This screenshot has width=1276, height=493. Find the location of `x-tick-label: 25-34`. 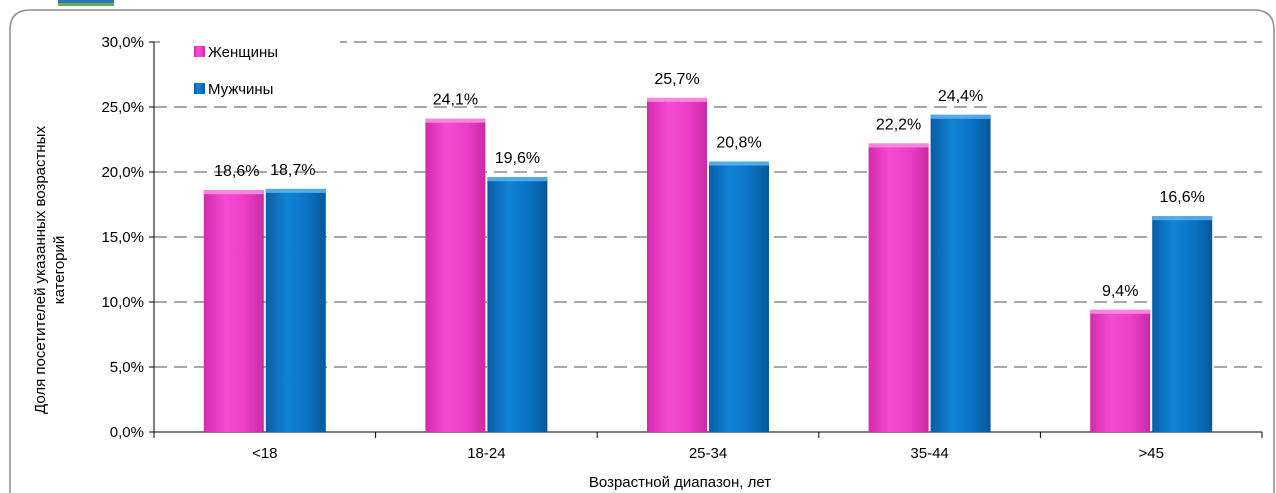

x-tick-label: 25-34 is located at coordinates (708, 453).